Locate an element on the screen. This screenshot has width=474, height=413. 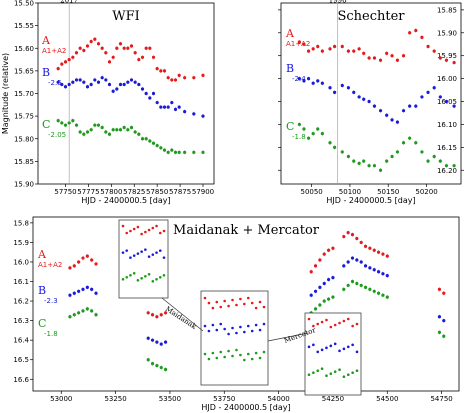
y-tick-label: 15.60 is located at coordinates (24, 49).